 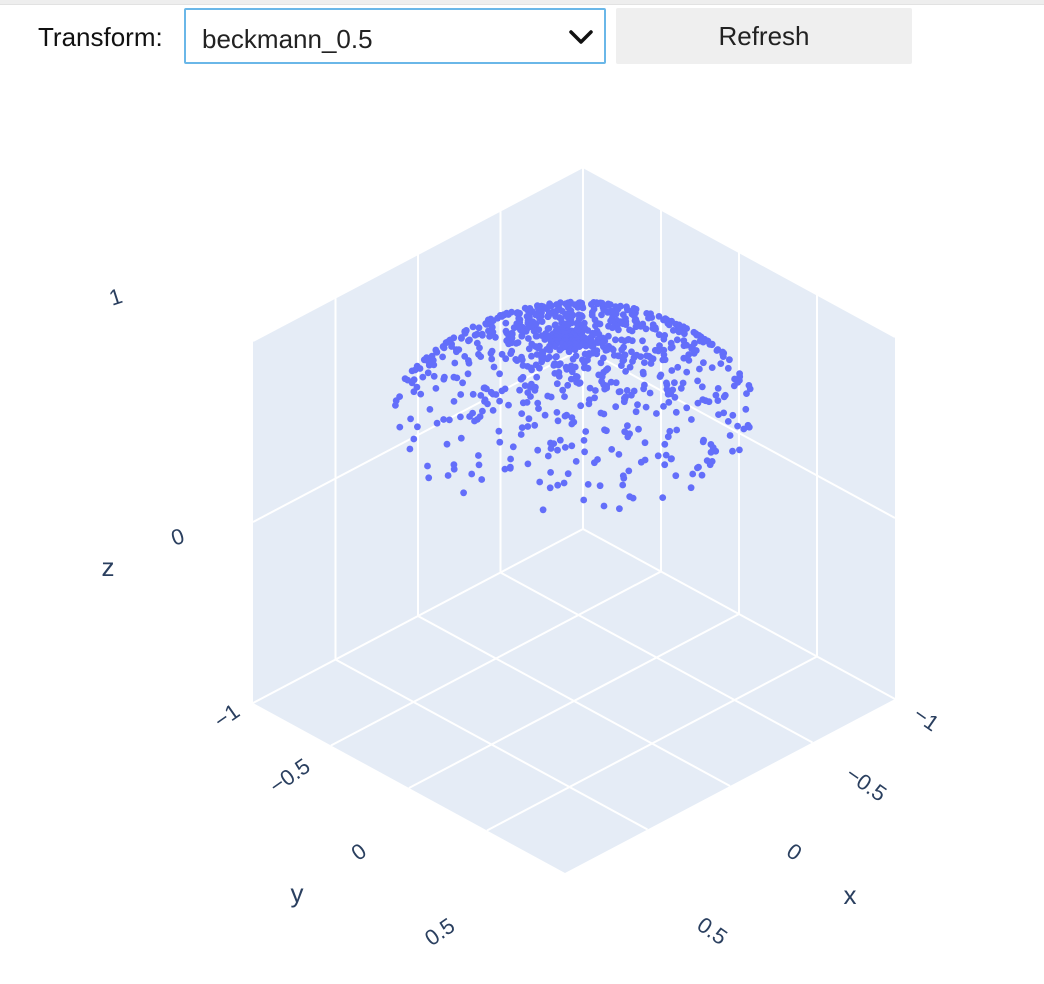 What do you see at coordinates (115, 297) in the screenshot?
I see `z-tick-label: 1` at bounding box center [115, 297].